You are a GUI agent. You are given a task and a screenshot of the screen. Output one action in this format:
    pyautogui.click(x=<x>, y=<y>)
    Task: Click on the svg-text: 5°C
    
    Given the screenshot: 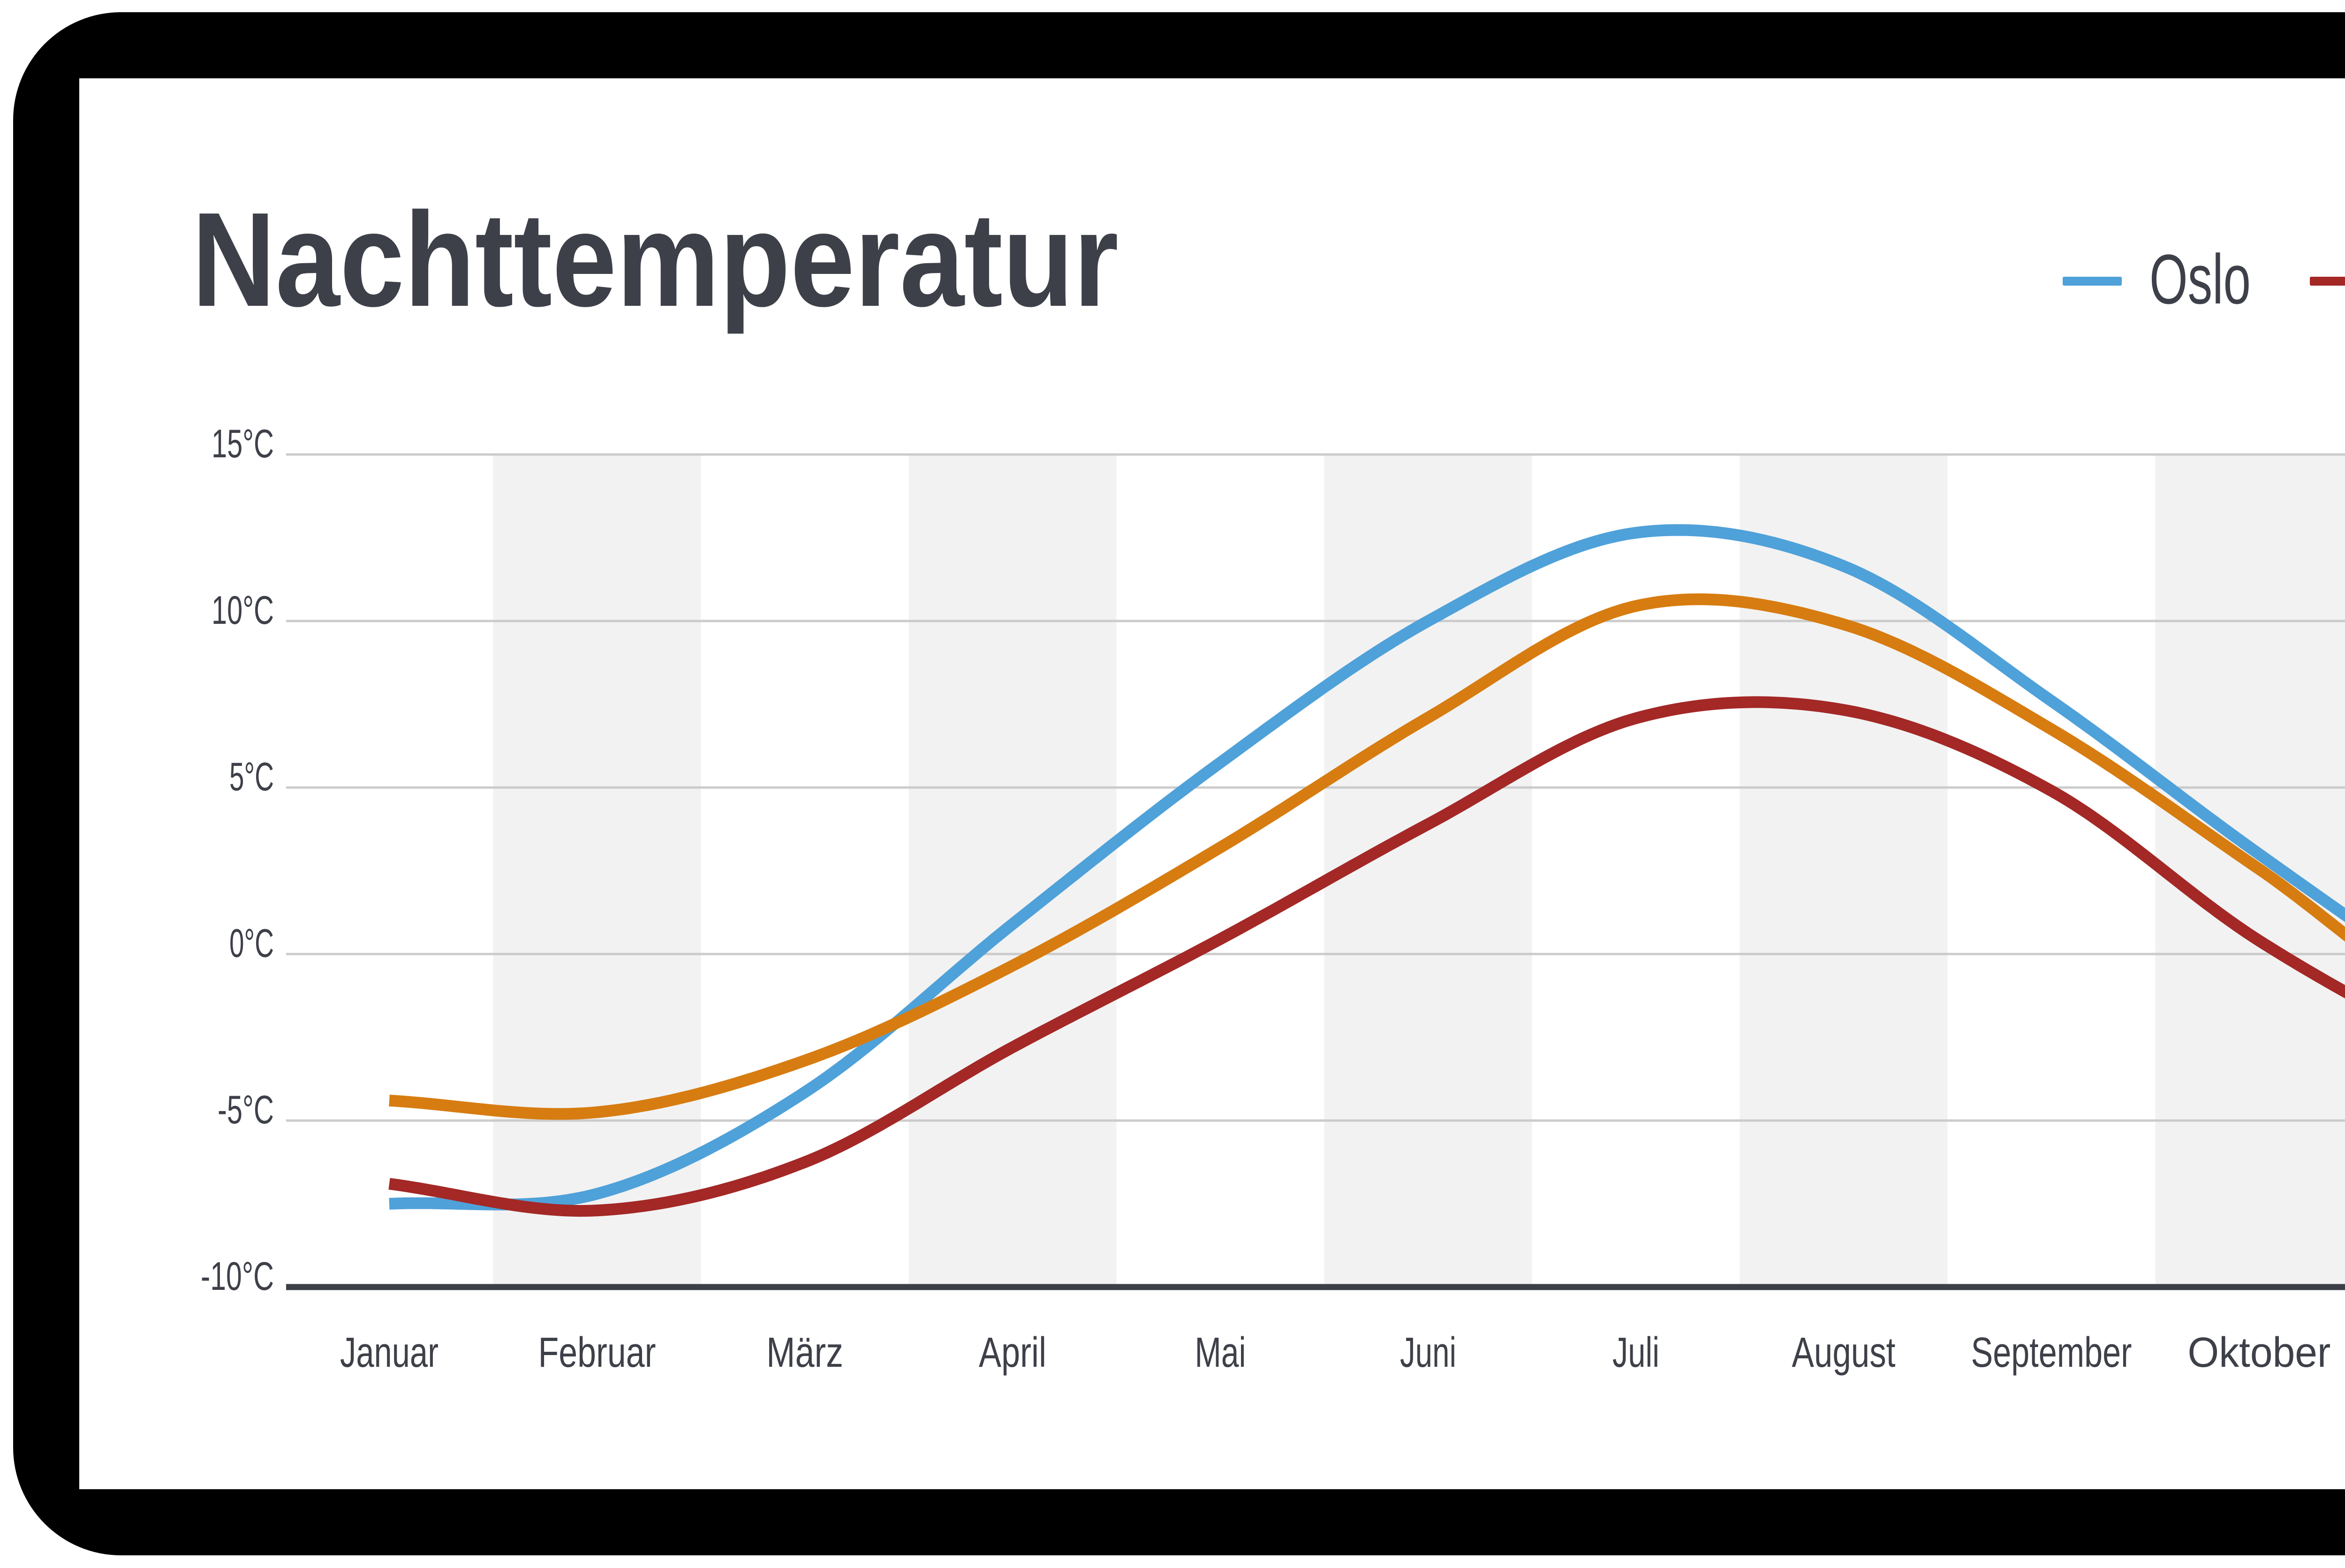 What is the action you would take?
    pyautogui.click(x=251, y=777)
    